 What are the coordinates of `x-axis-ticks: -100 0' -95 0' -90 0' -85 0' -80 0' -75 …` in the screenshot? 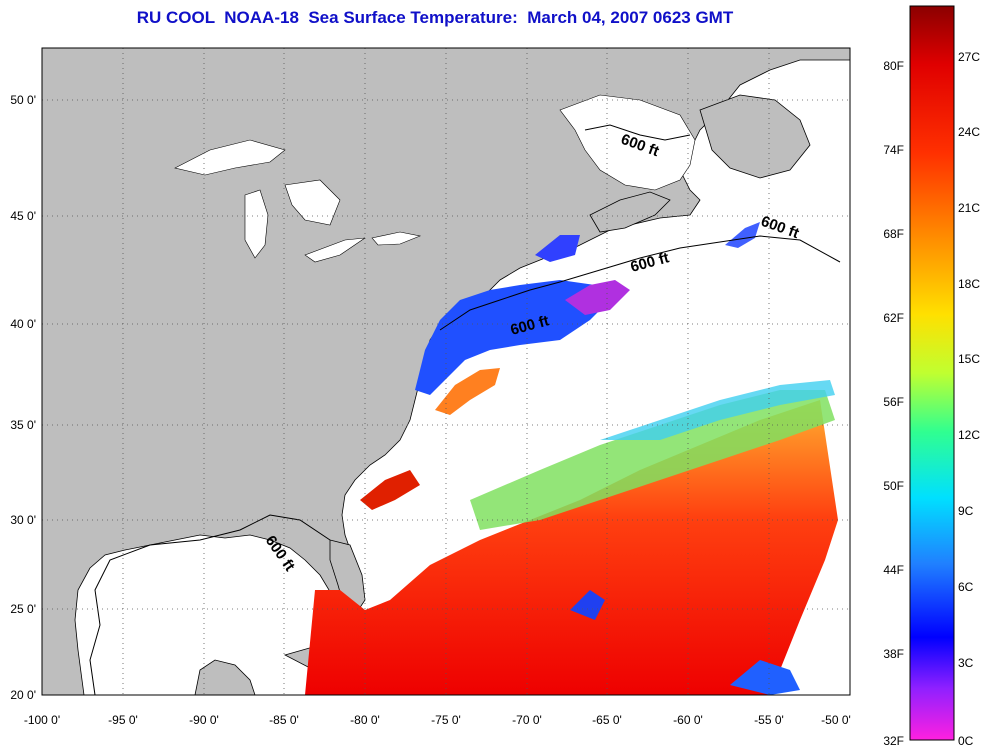 It's located at (437, 720).